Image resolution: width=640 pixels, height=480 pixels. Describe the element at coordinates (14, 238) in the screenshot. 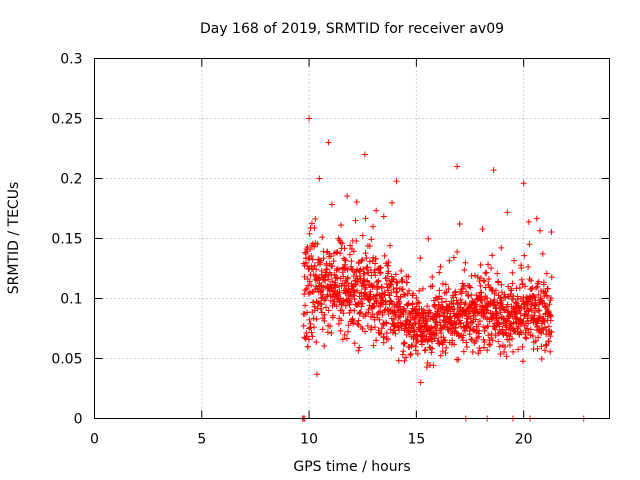

I see `y-axis-label: SRMTID / TECUs` at that location.